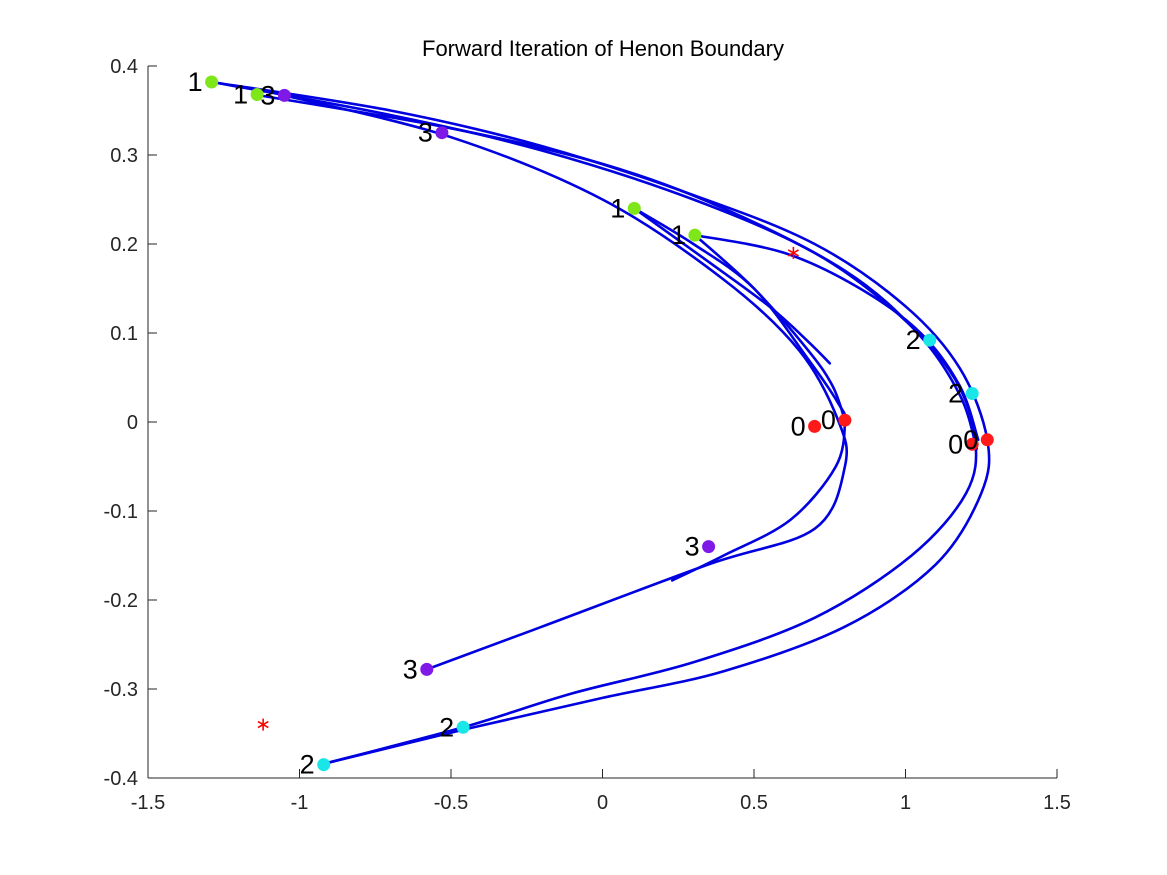 Image resolution: width=1167 pixels, height=875 pixels. I want to click on y-tick-label: -0.2, so click(121, 601).